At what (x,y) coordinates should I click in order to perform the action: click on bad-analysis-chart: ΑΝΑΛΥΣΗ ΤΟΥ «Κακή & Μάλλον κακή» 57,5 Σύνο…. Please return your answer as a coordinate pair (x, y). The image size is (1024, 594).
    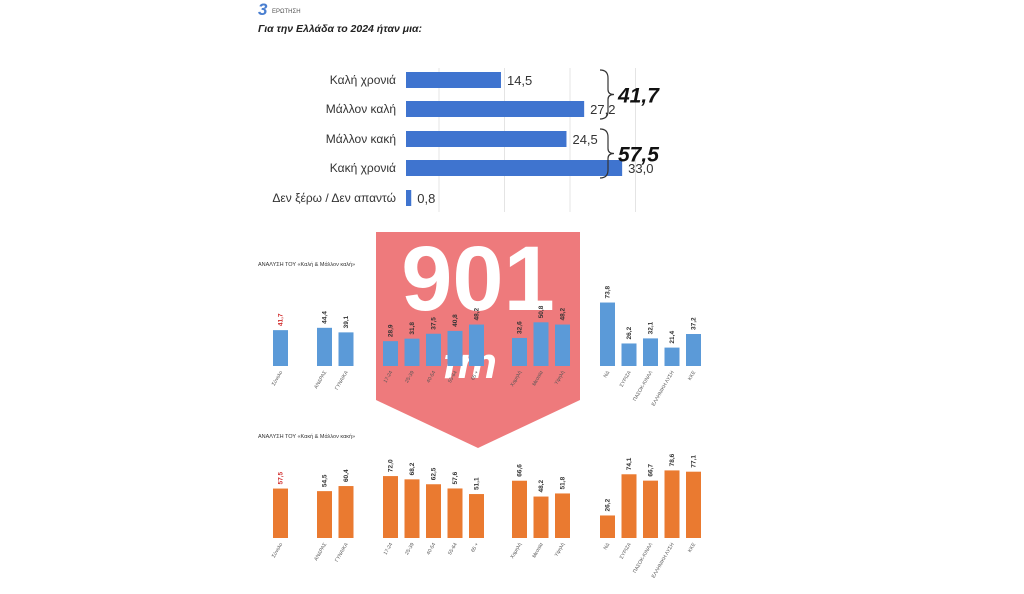
    Looking at the image, I should click on (479, 506).